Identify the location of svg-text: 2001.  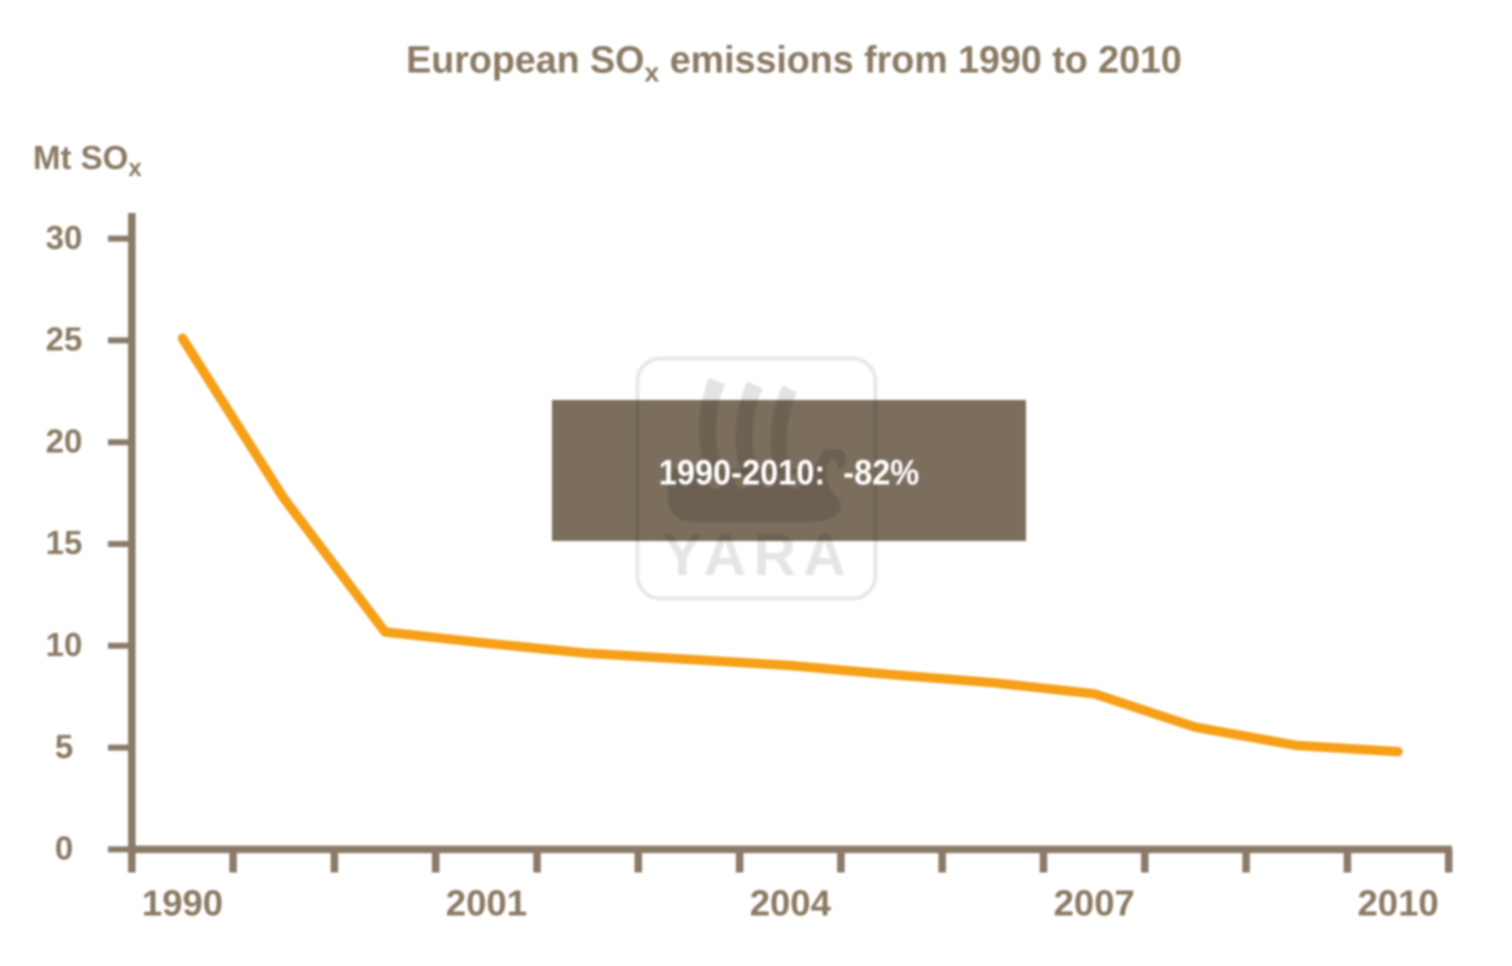
(486, 903).